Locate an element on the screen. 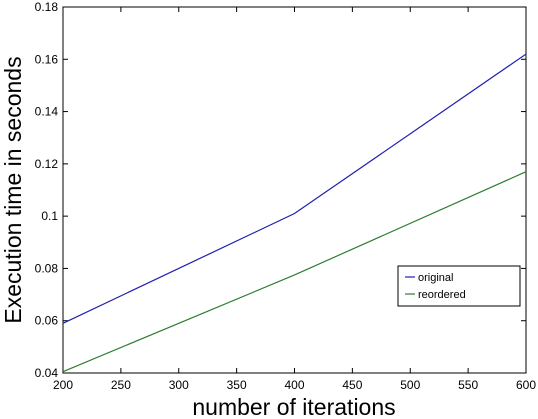  legend-box is located at coordinates (459, 286).